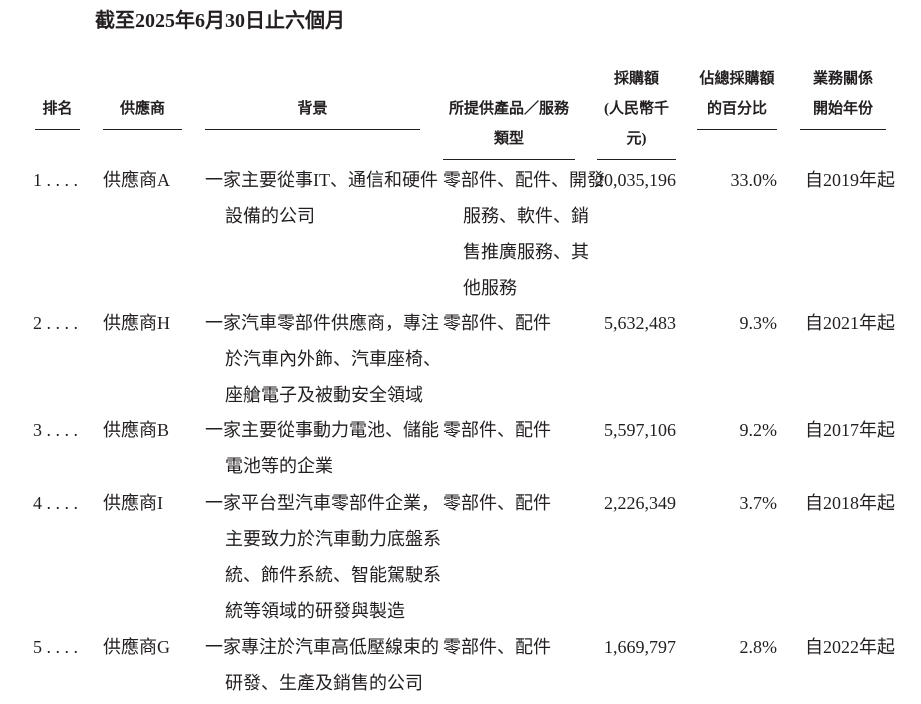 The width and height of the screenshot is (921, 704). Describe the element at coordinates (322, 665) in the screenshot. I see `background-cell: 一家專注於汽車高低壓線束的 研發、生產及銷售的公司` at that location.